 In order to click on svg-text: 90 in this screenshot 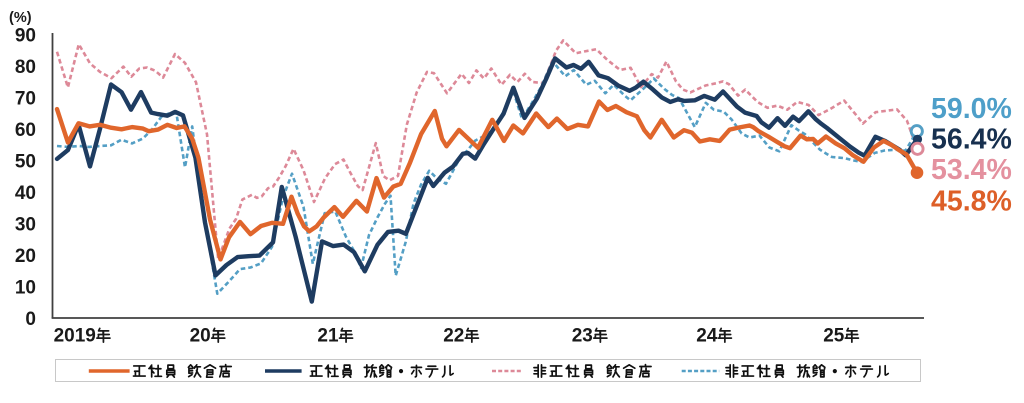, I will do `click(25, 36)`.